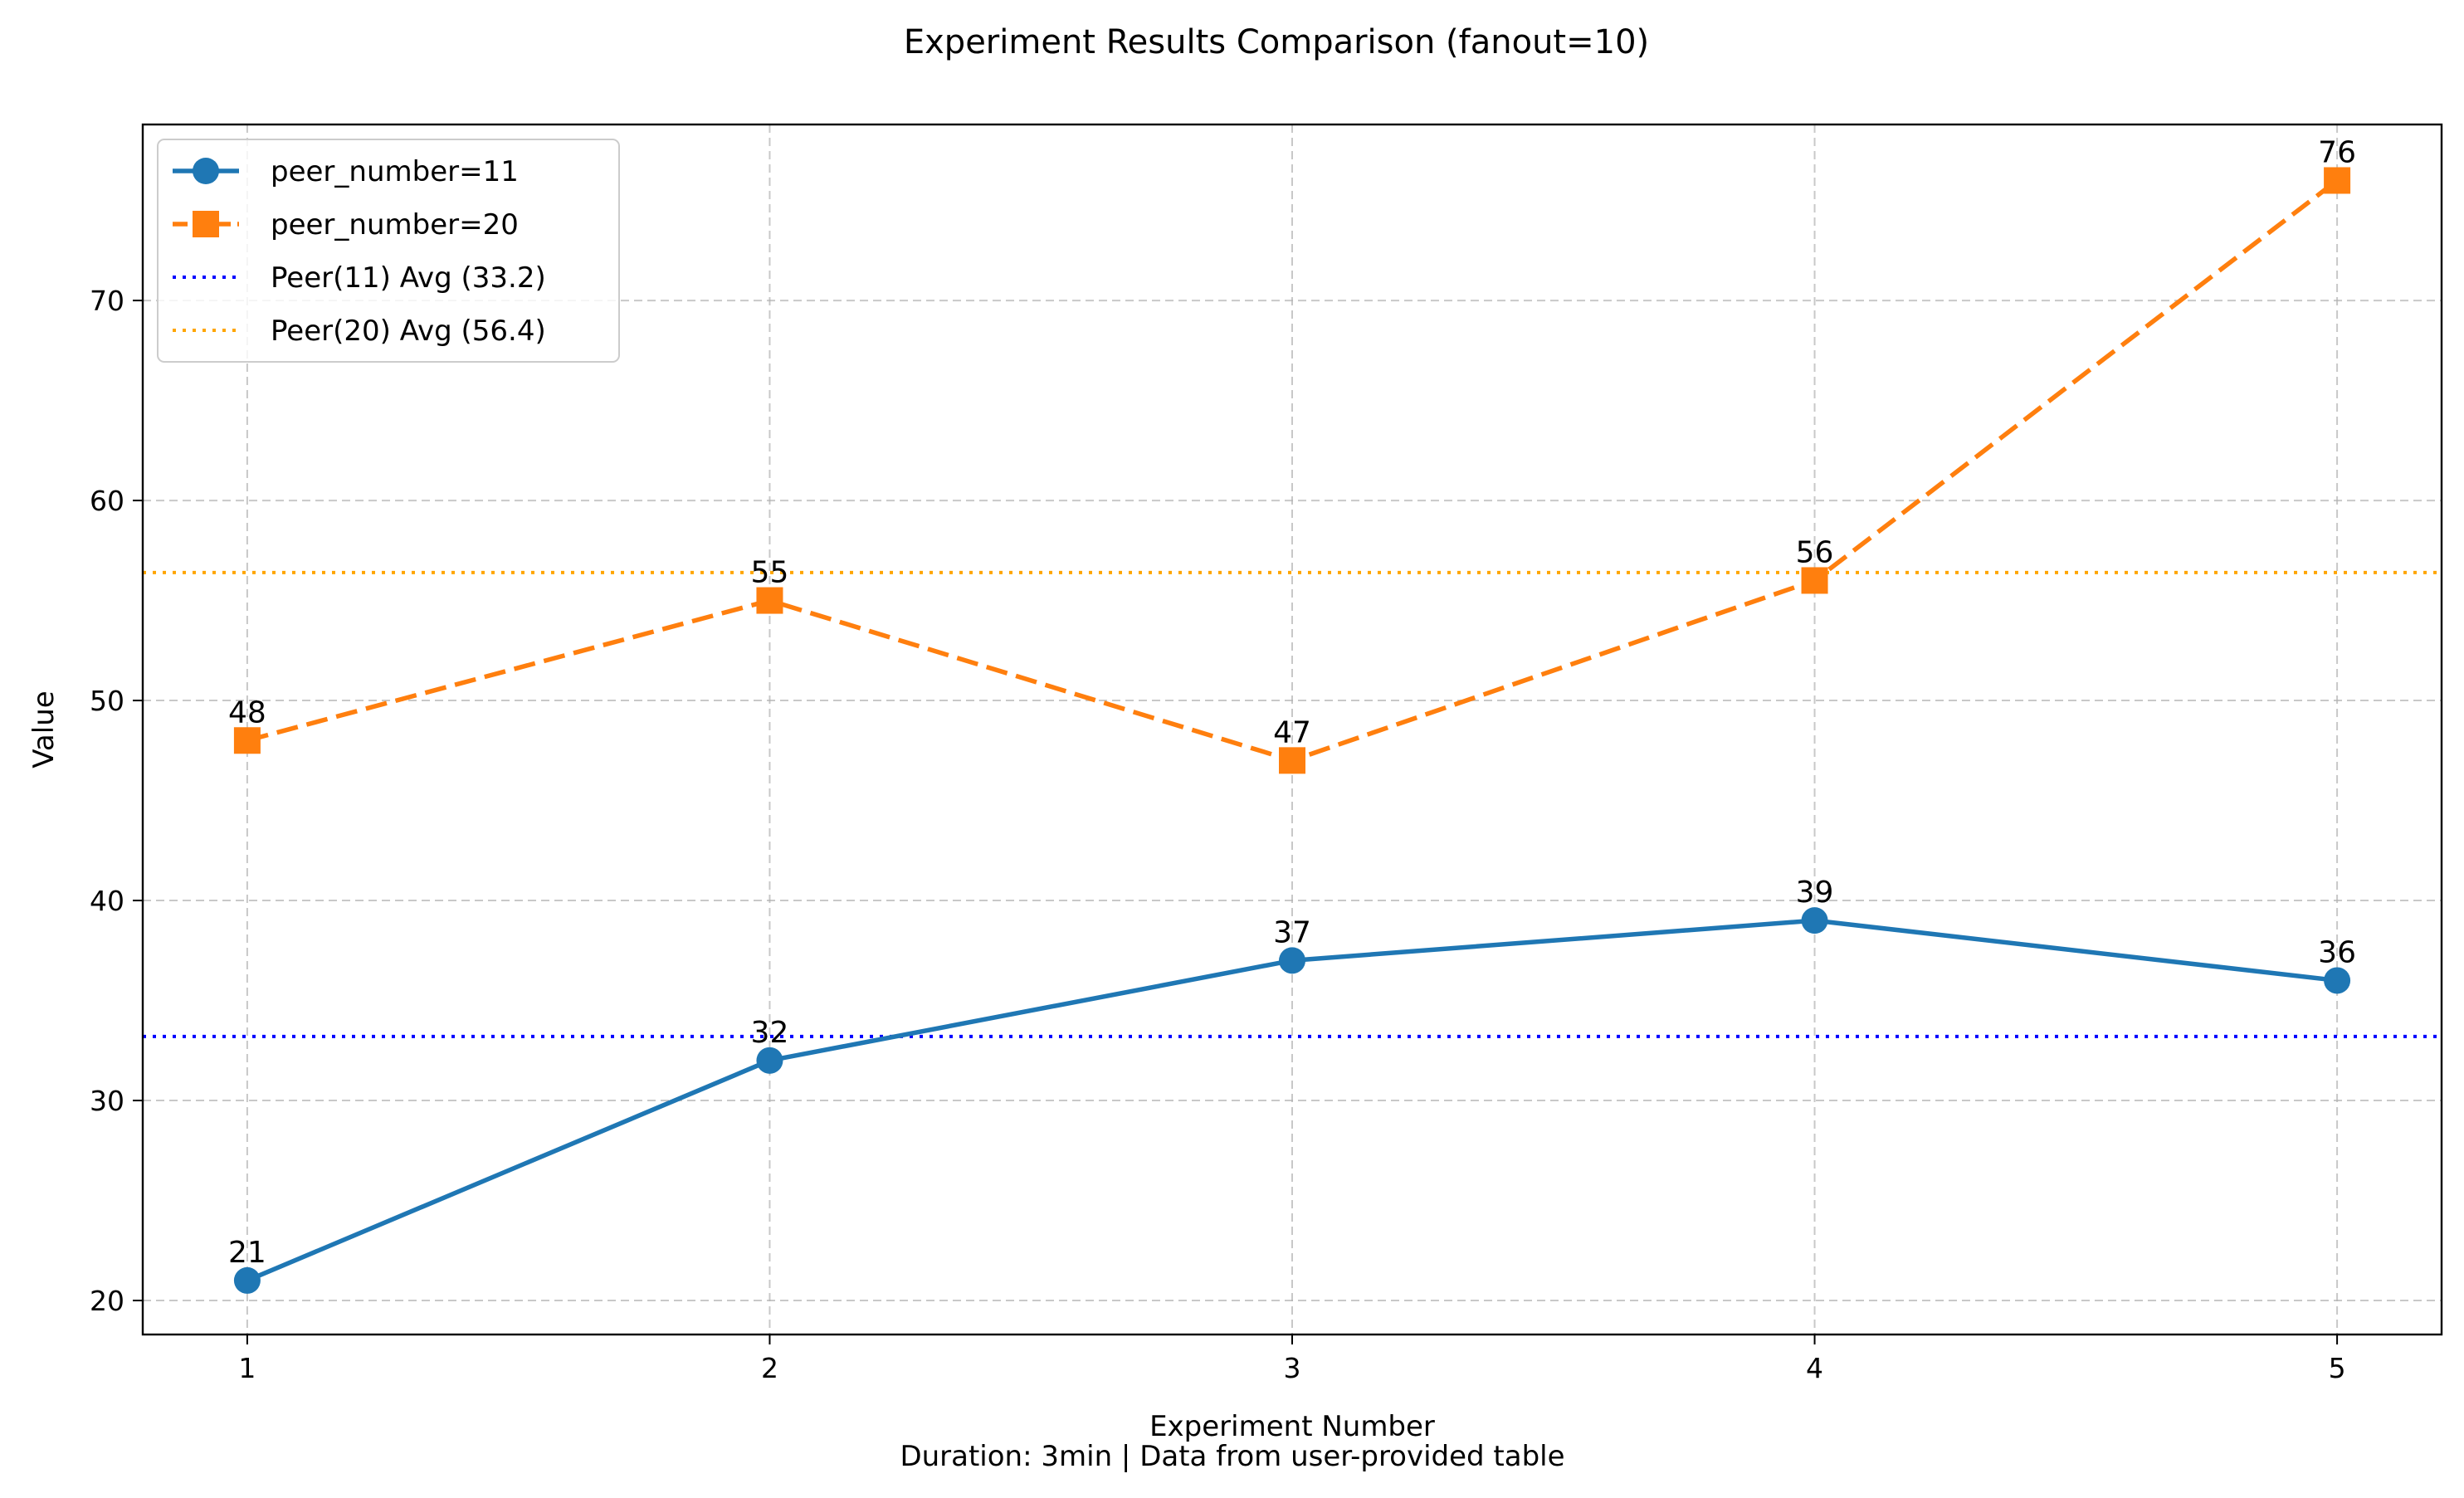 The image size is (2464, 1498). Describe the element at coordinates (408, 278) in the screenshot. I see `legend-label-3: Peer(11) Avg (33.2)` at that location.